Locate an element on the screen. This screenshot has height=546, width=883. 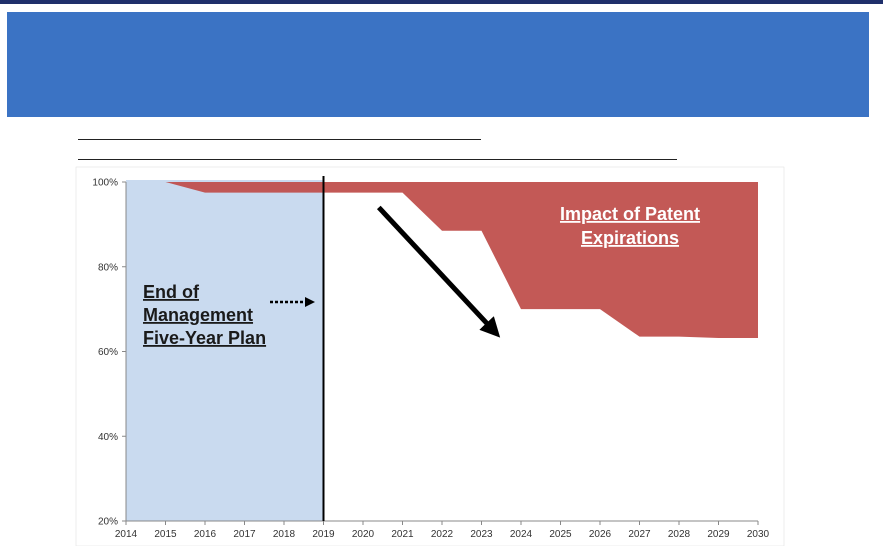
patent-annotation-line-2: Expirations is located at coordinates (630, 238).